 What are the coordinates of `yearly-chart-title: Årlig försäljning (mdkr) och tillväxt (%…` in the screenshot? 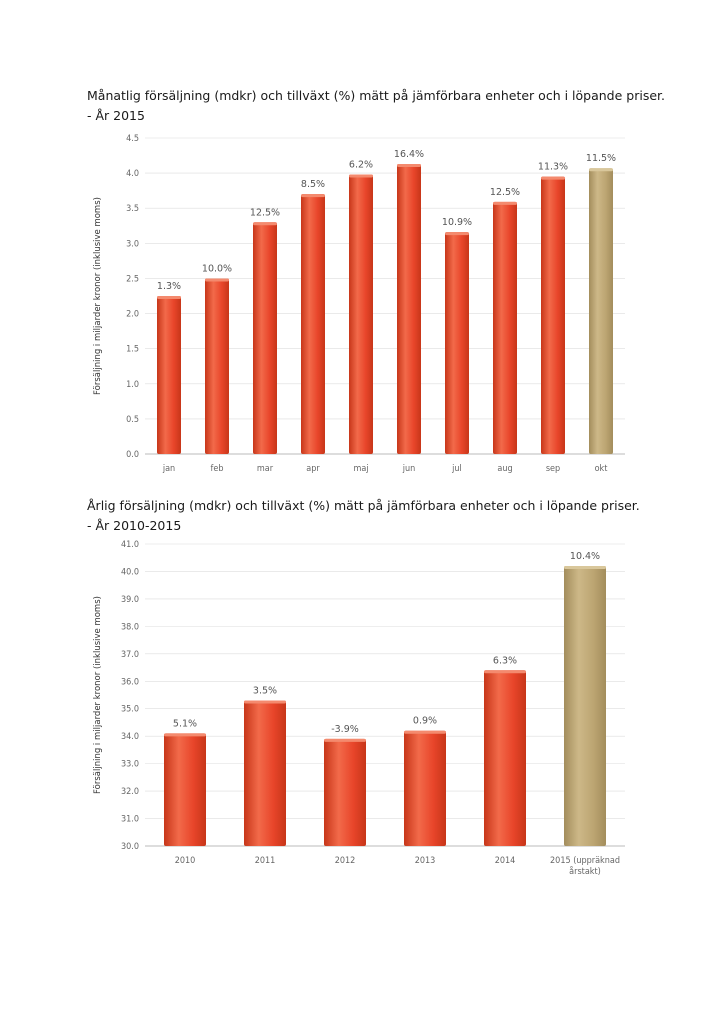 It's located at (363, 505).